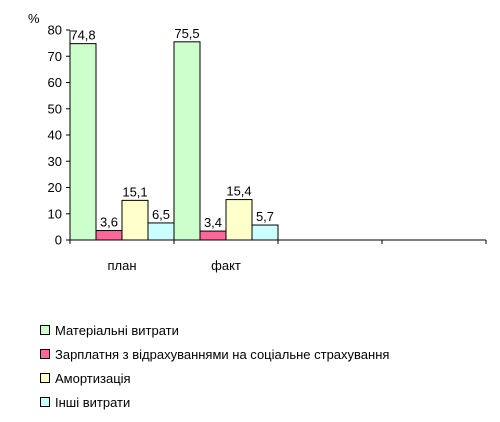 Image resolution: width=500 pixels, height=422 pixels. I want to click on y-tick-label: 60, so click(55, 82).